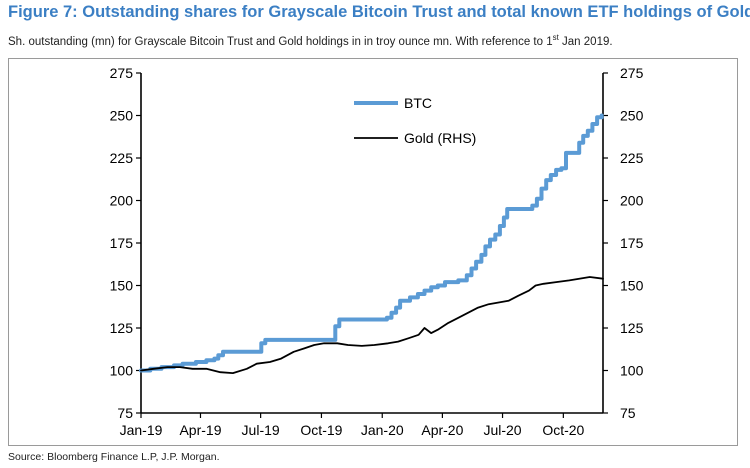  What do you see at coordinates (372, 325) in the screenshot?
I see `gold-series-line` at bounding box center [372, 325].